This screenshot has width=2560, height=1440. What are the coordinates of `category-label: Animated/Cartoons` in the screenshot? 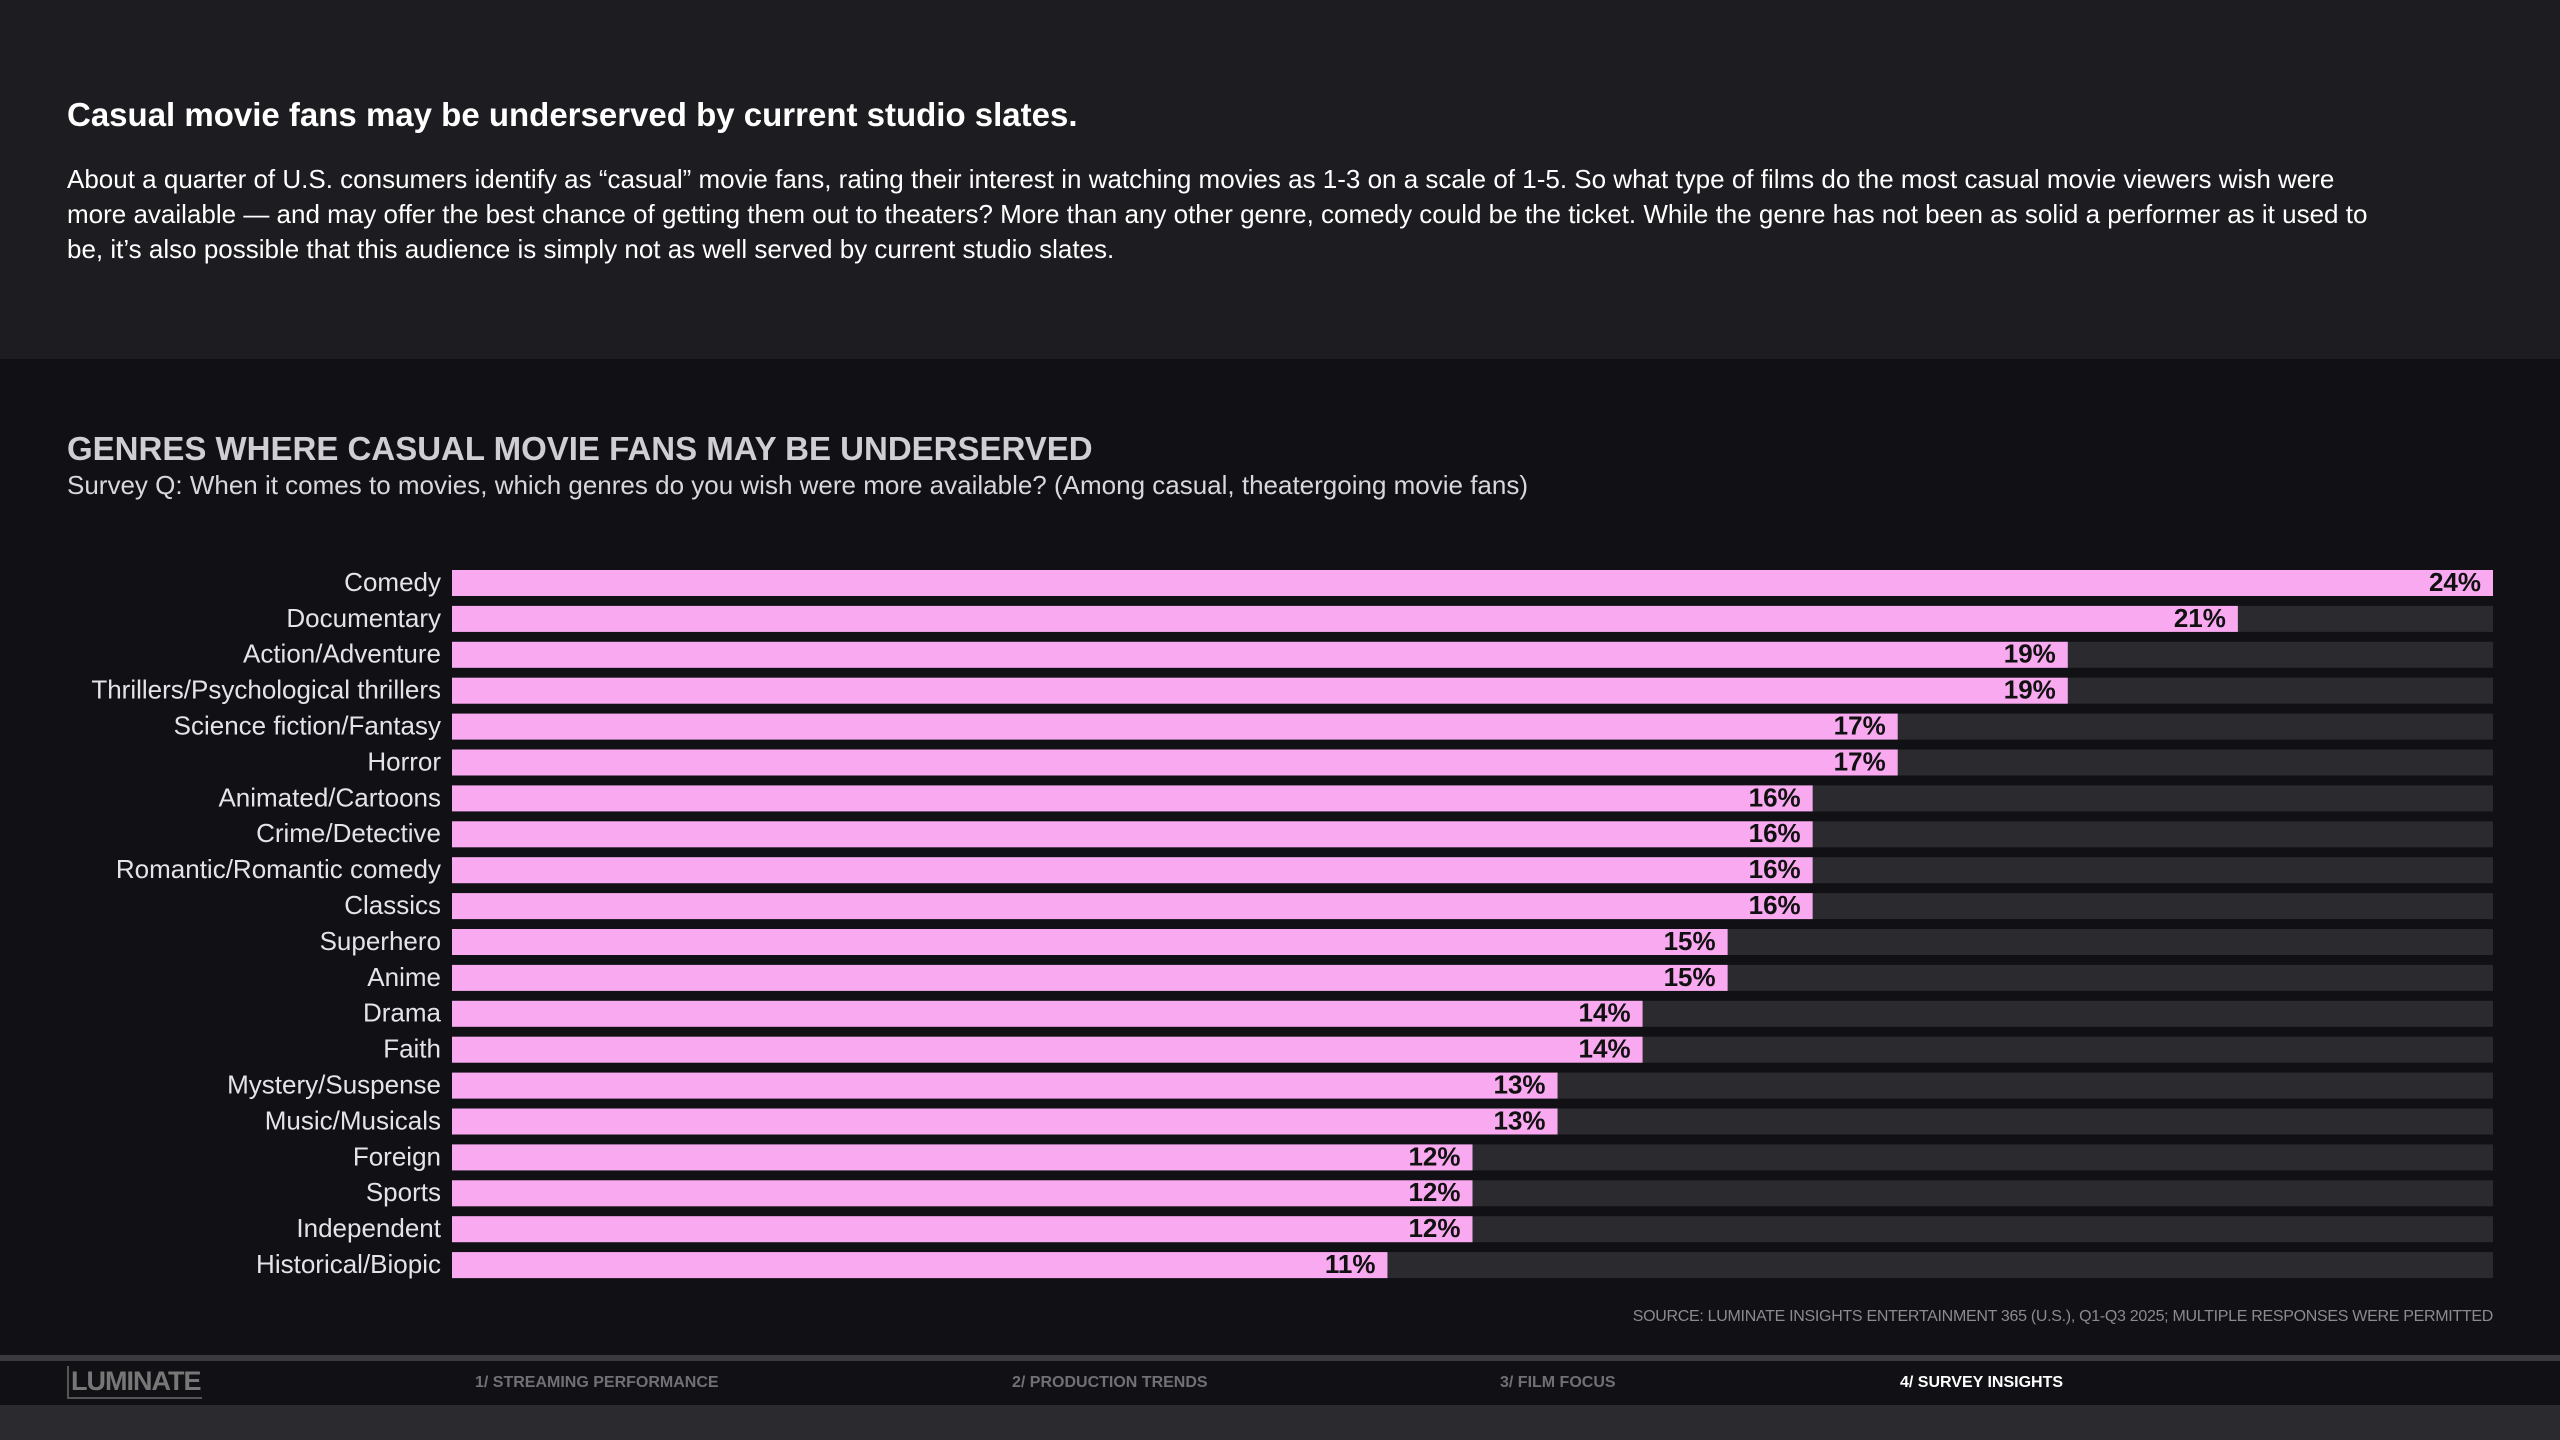 It's located at (329, 797).